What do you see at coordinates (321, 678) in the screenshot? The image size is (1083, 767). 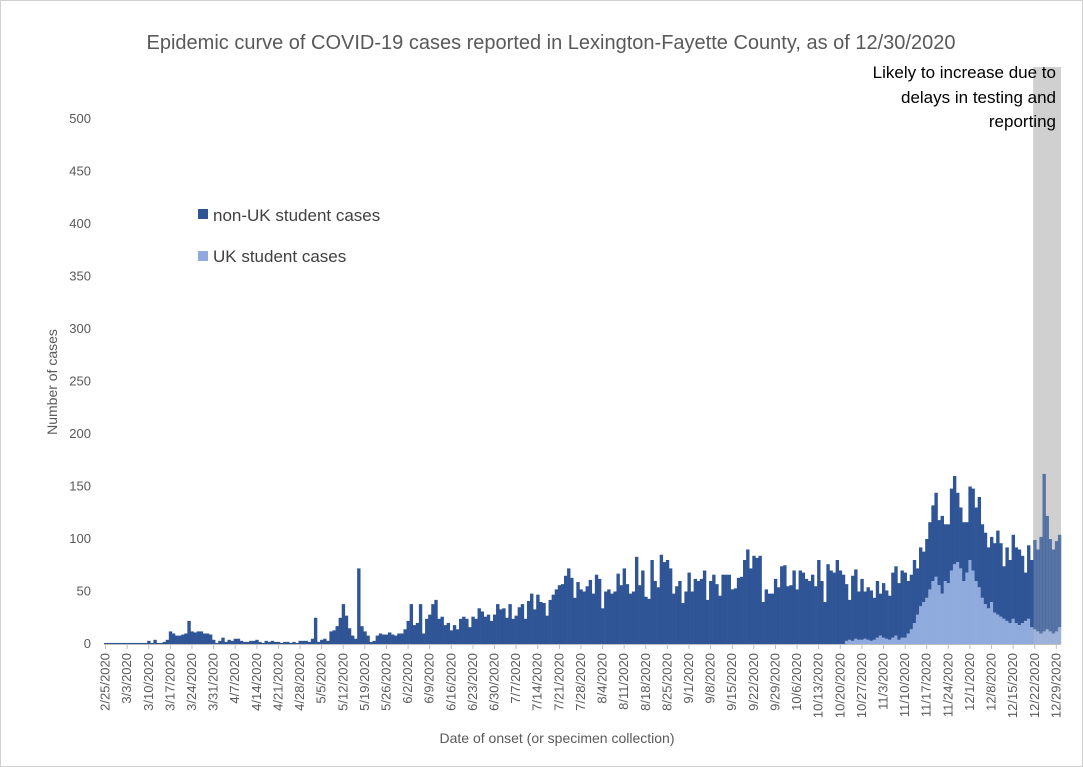 I see `x-tick-label: 5/5/2020` at bounding box center [321, 678].